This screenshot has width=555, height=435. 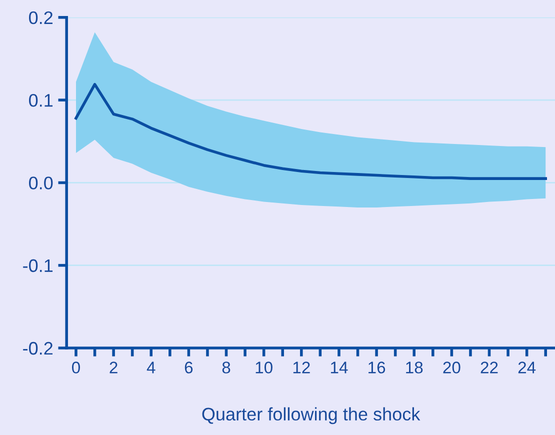 What do you see at coordinates (226, 368) in the screenshot?
I see `x-tick-label: 8` at bounding box center [226, 368].